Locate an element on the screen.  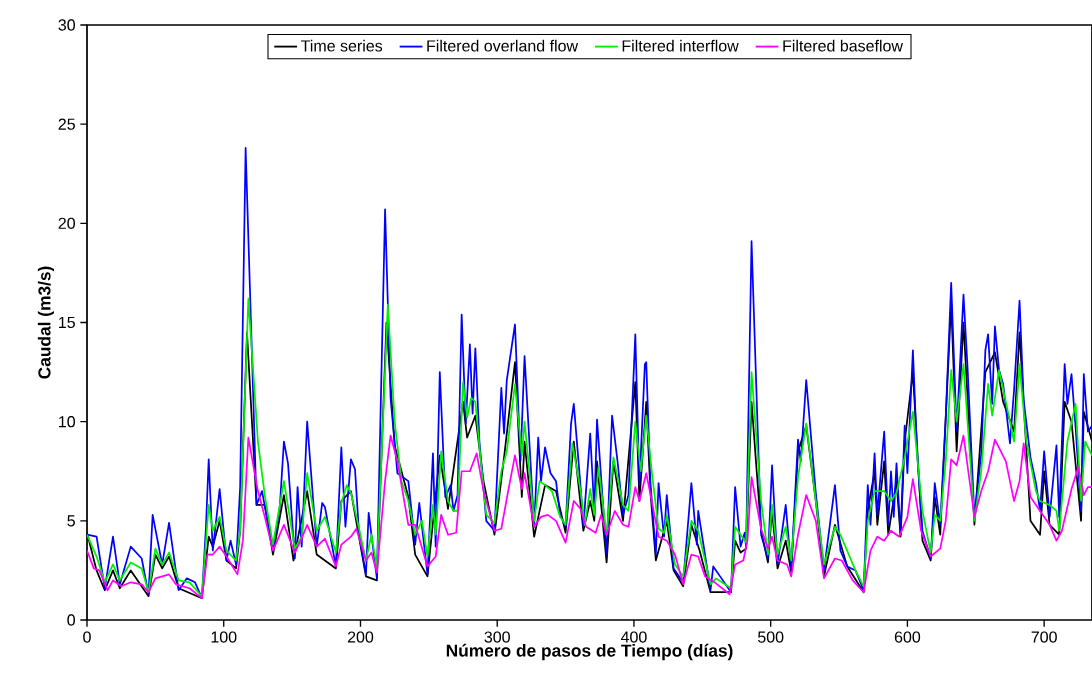
legend-label: Filtered interflow is located at coordinates (680, 45).